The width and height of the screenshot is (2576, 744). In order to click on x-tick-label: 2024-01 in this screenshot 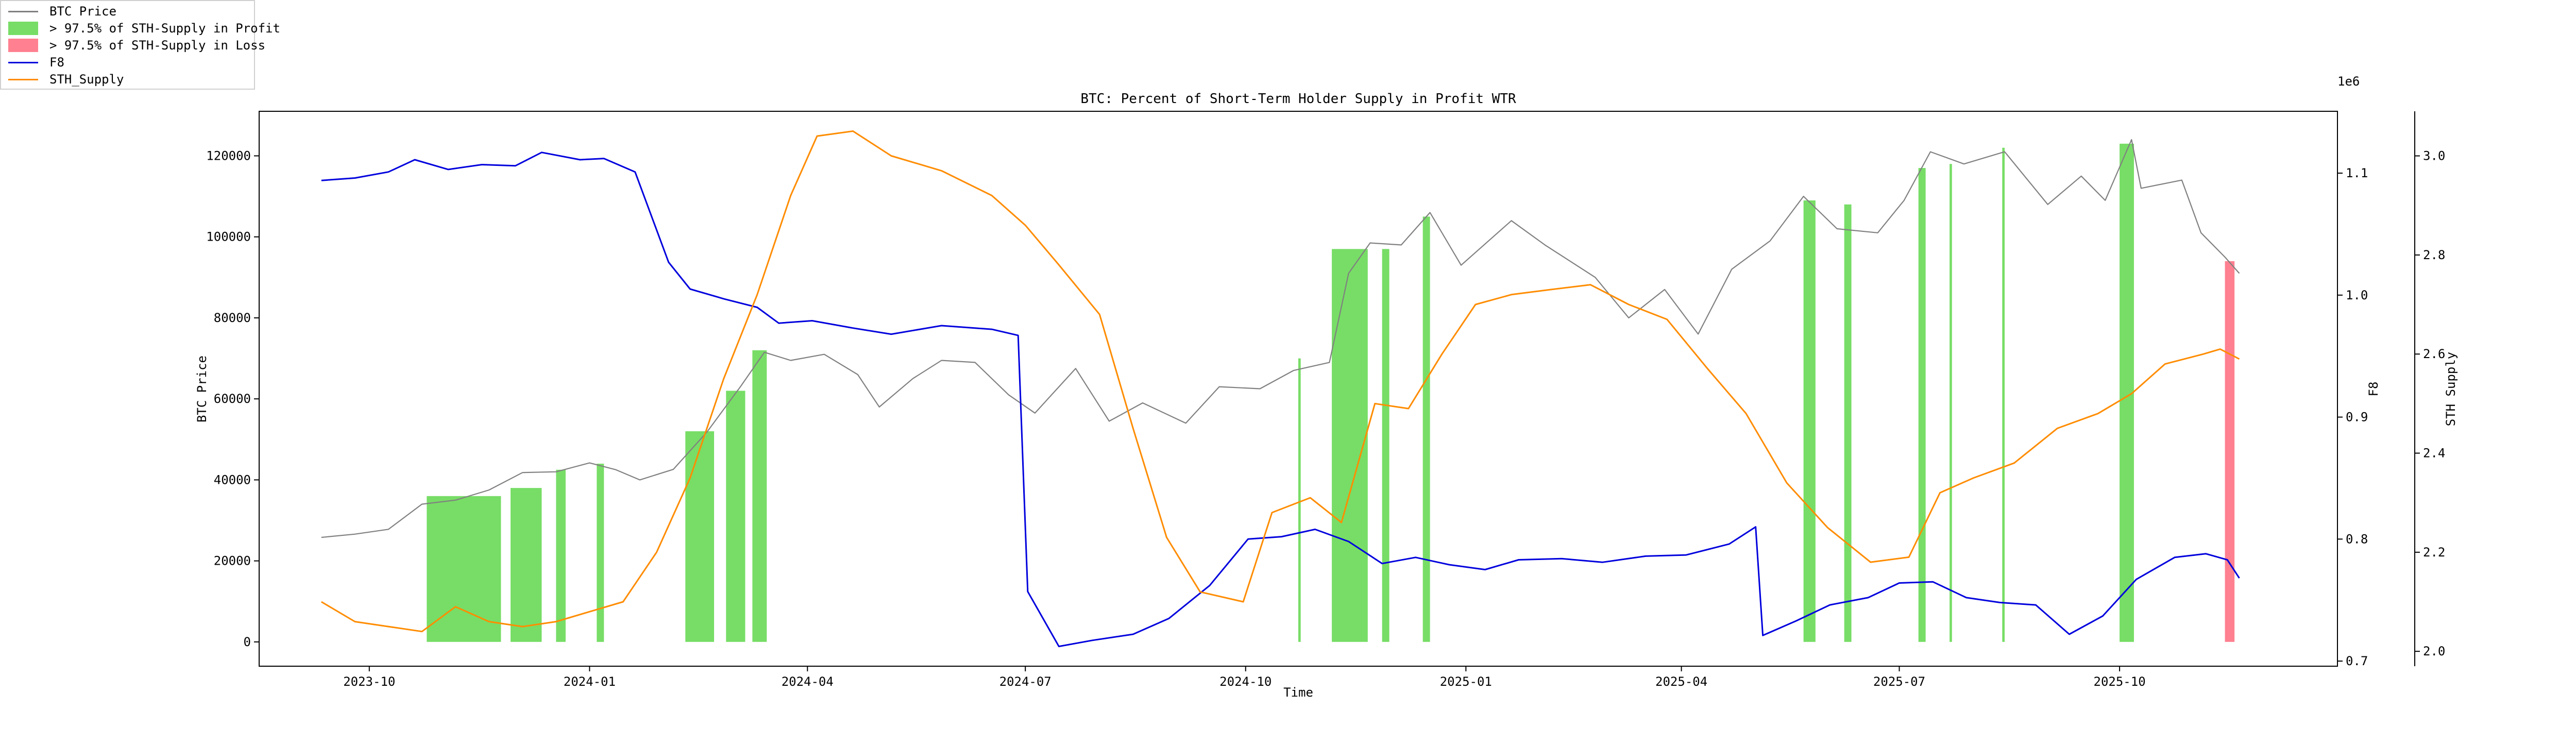, I will do `click(590, 681)`.